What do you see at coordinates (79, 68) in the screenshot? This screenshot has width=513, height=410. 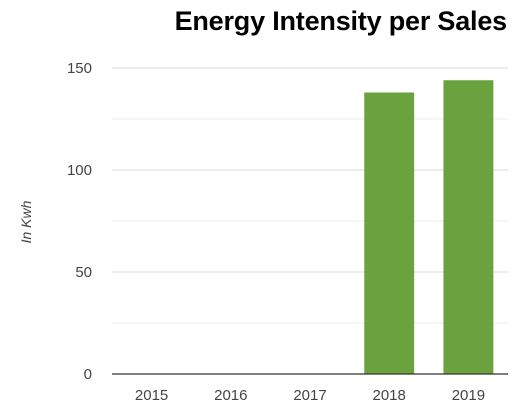 I see `y-tick-label: 150` at bounding box center [79, 68].